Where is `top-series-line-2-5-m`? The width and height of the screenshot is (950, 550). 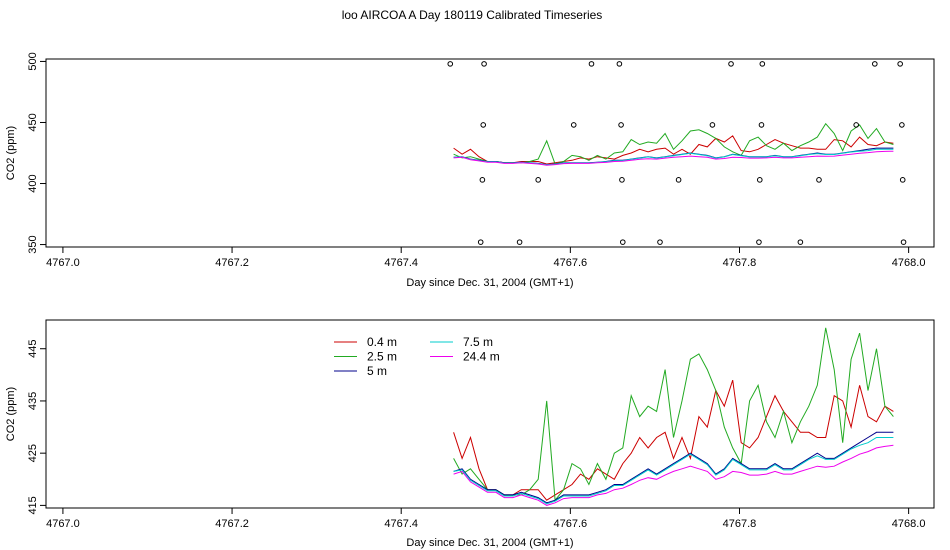 top-series-line-2-5-m is located at coordinates (673, 143).